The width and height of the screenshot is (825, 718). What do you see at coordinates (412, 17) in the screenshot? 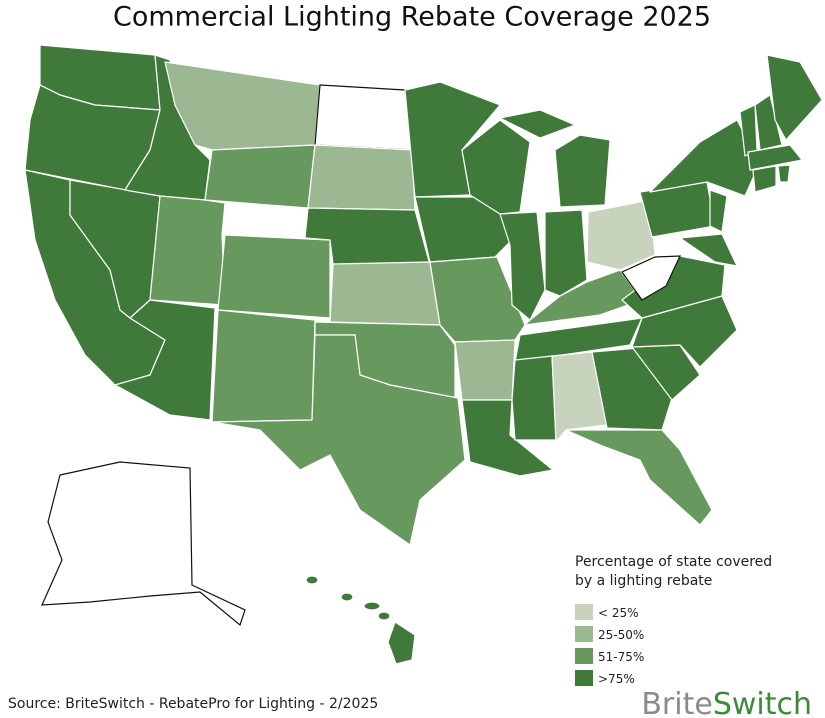
I see `map-title: Commercial Lighting Rebate Coverage 2025` at bounding box center [412, 17].